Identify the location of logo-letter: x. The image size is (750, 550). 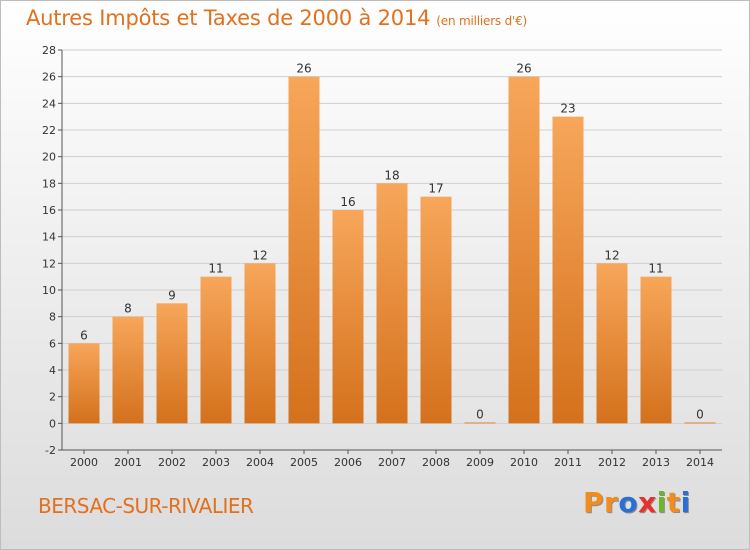
(647, 502).